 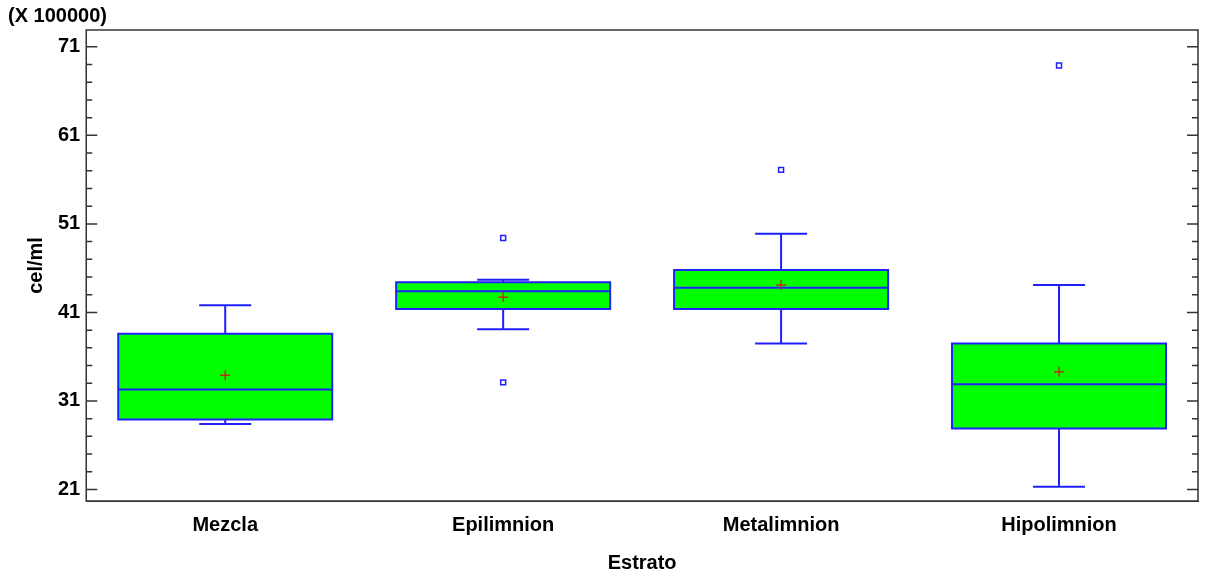 What do you see at coordinates (69, 310) in the screenshot?
I see `y-tick-label: 41` at bounding box center [69, 310].